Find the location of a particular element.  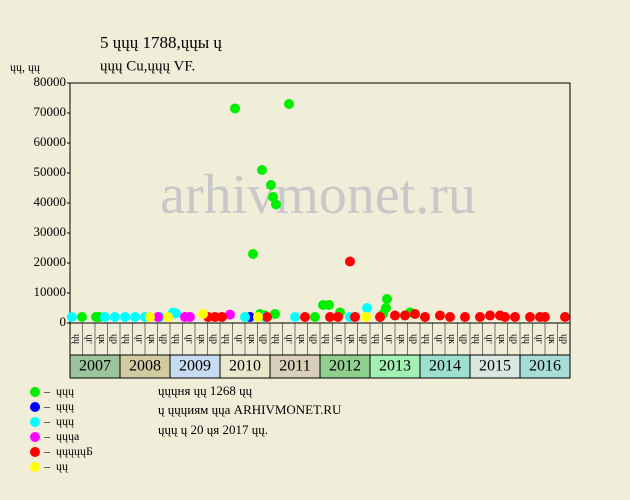

y-tick-label: 80000 is located at coordinates (50, 81).